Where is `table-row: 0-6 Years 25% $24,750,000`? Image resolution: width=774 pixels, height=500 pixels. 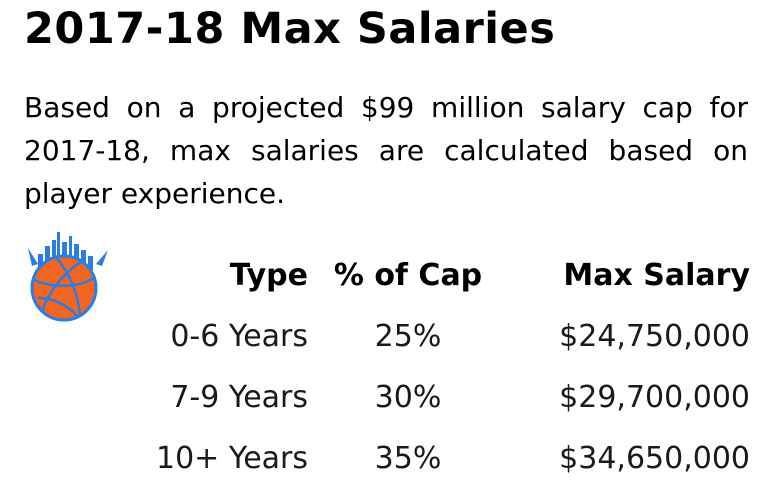
table-row: 0-6 Years 25% $24,750,000 is located at coordinates (440, 336).